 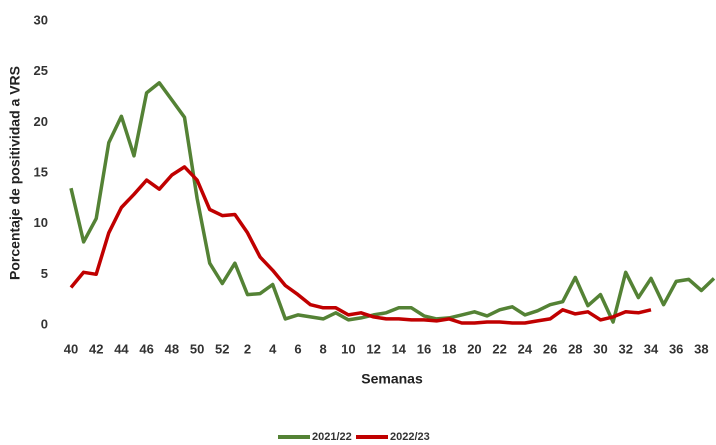 I want to click on x-tick-label: 6, so click(x=297, y=348).